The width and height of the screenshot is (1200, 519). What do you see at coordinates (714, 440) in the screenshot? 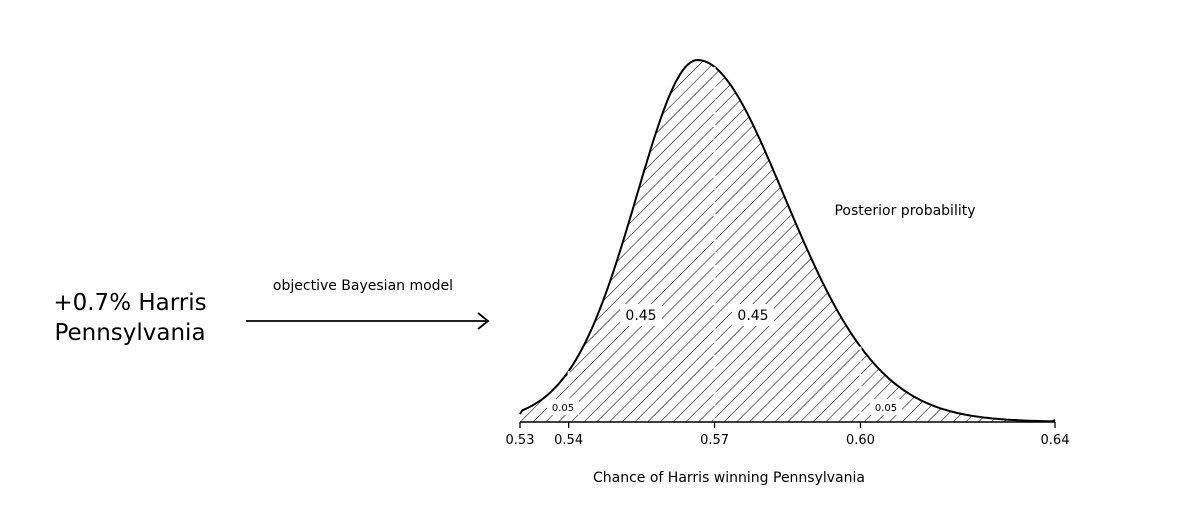
I see `x-tick-label-2: 0.57` at bounding box center [714, 440].